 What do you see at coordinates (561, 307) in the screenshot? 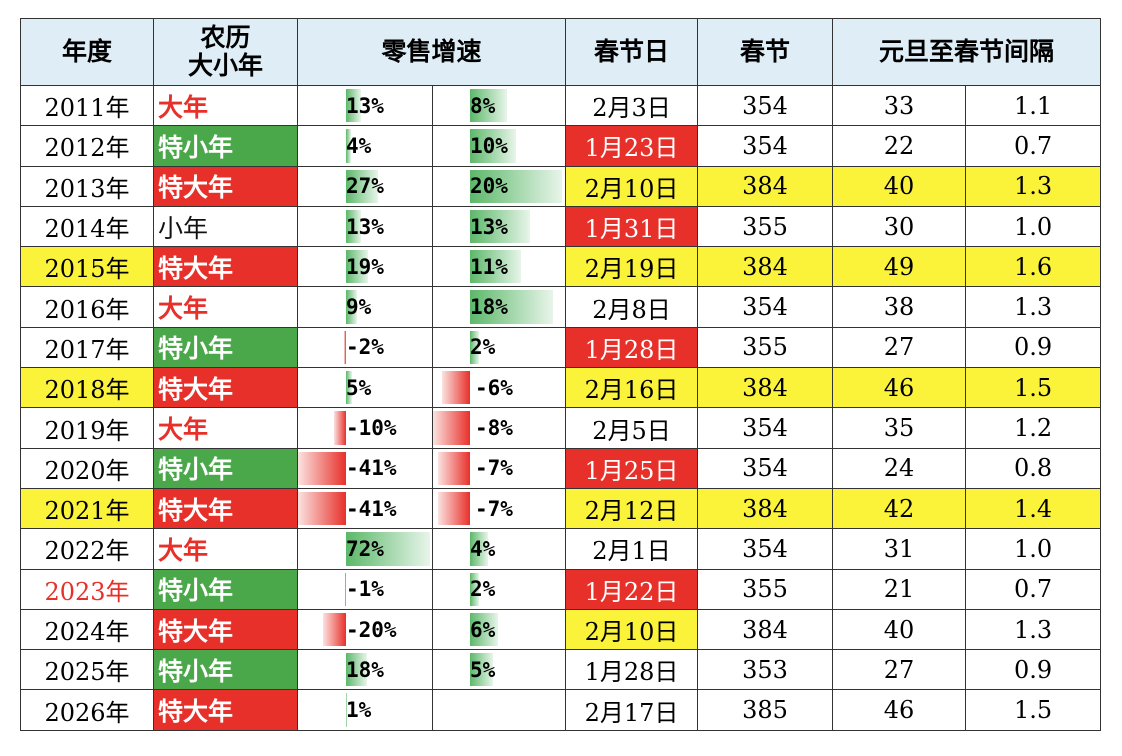
I see `row: 2016年 大年 9% 18% 2月8日 354 38 1.3` at bounding box center [561, 307].